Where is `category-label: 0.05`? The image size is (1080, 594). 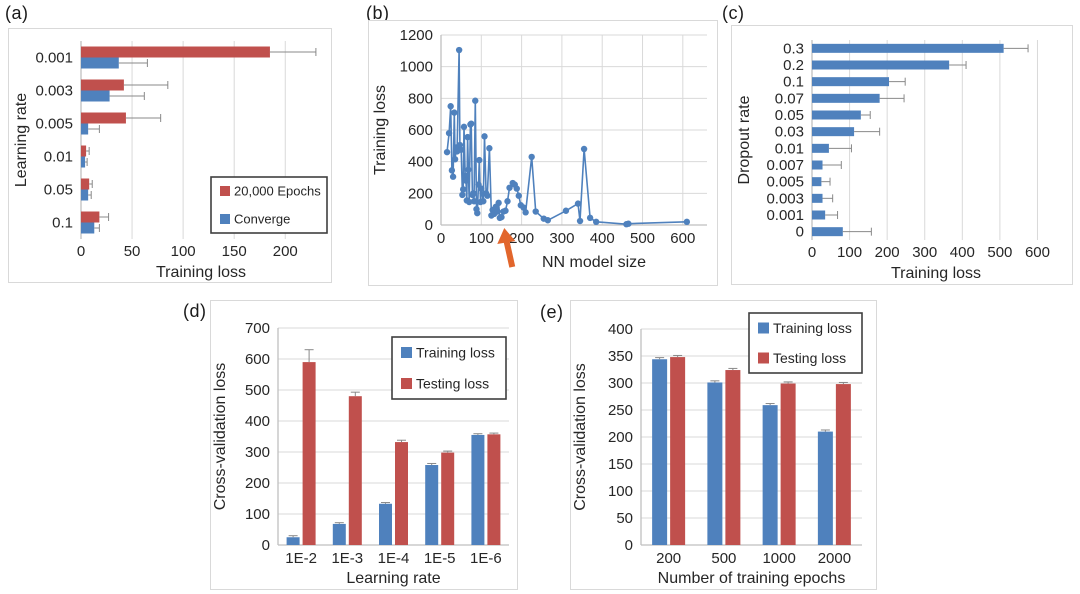 category-label: 0.05 is located at coordinates (58, 190).